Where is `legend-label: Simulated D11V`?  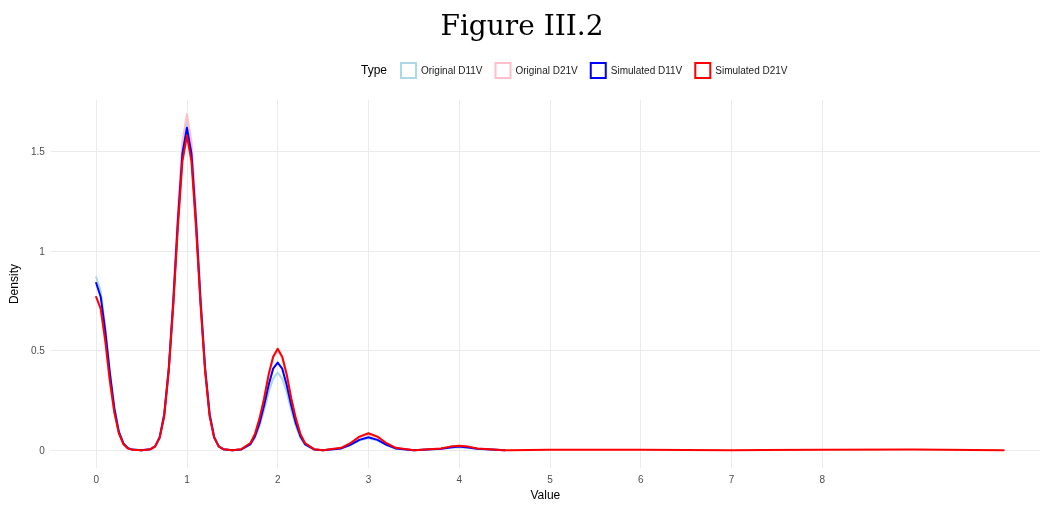 legend-label: Simulated D11V is located at coordinates (646, 70).